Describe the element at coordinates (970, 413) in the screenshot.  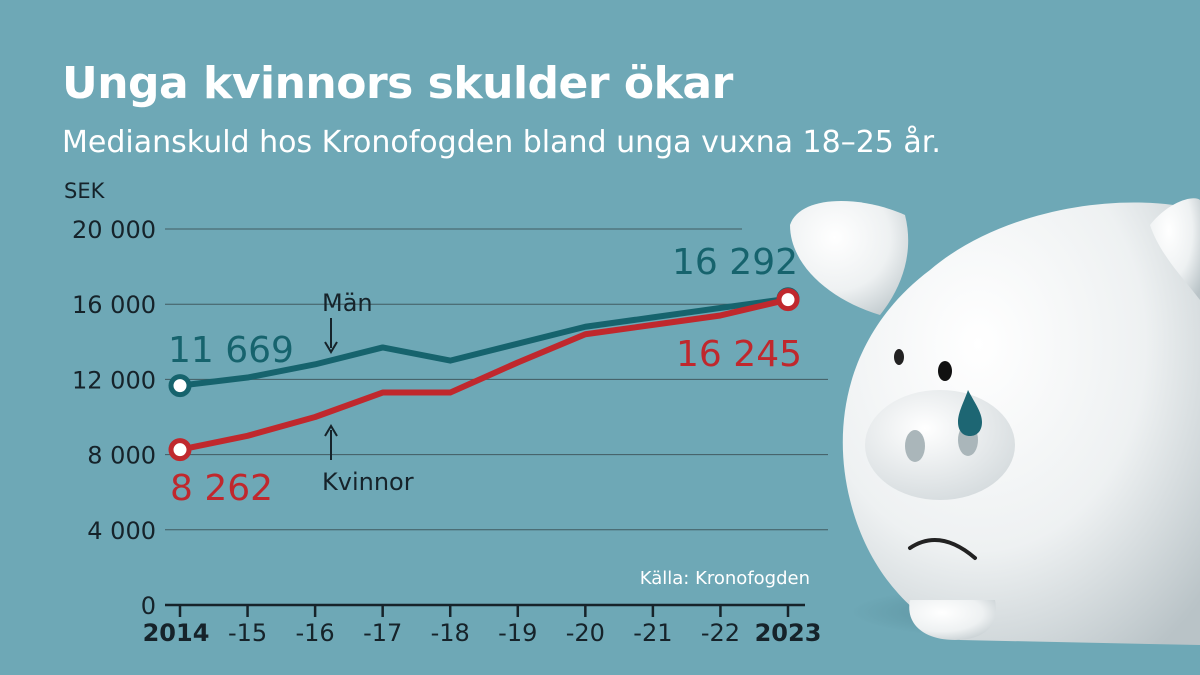
I see `teardrop-icon` at that location.